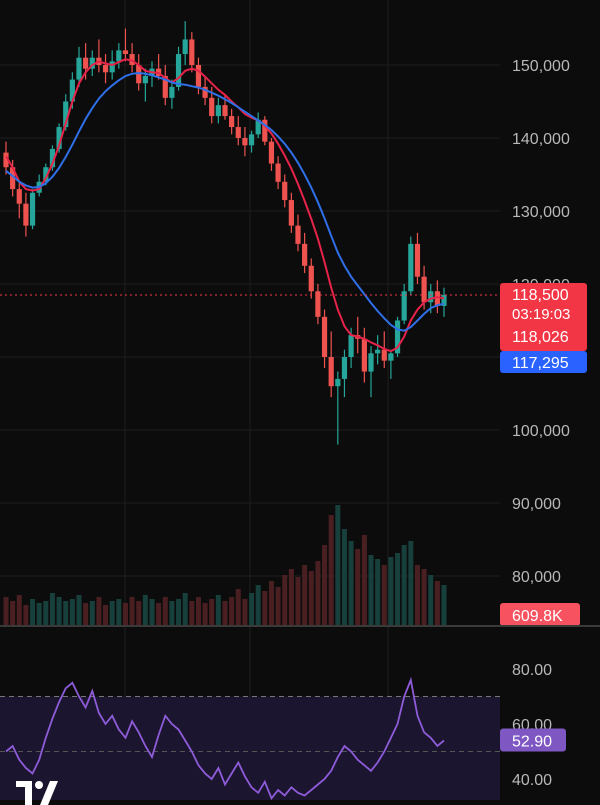 The width and height of the screenshot is (600, 805). What do you see at coordinates (533, 740) in the screenshot?
I see `rsi-value-tag: 52.90` at bounding box center [533, 740].